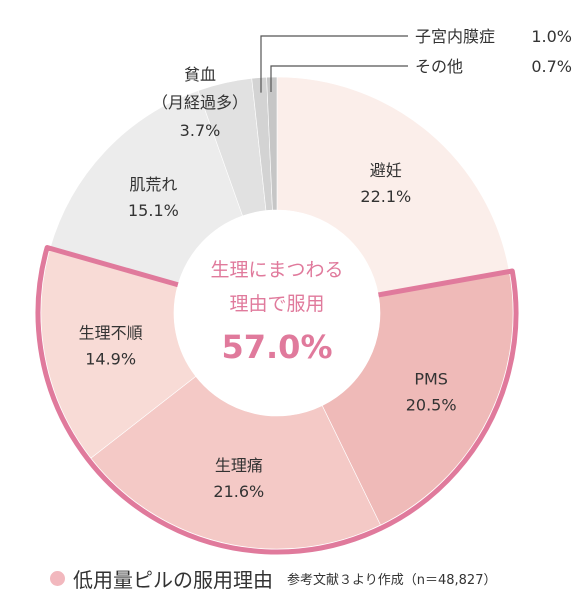  I want to click on slice-label-5: （月経過多）, so click(200, 102).